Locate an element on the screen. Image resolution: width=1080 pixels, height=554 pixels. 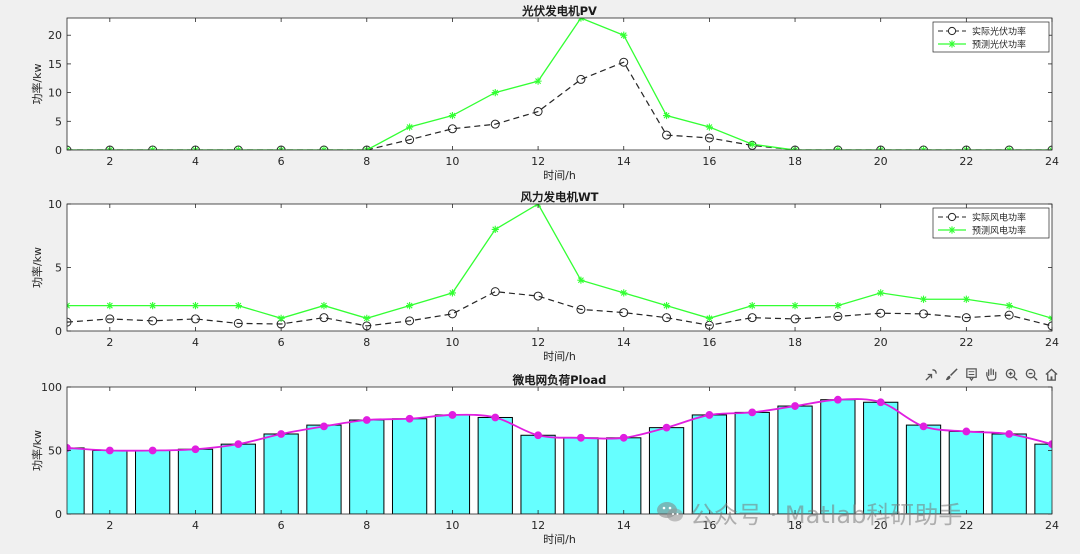
legend-actual-label: 实际光伏功率 is located at coordinates (999, 32).